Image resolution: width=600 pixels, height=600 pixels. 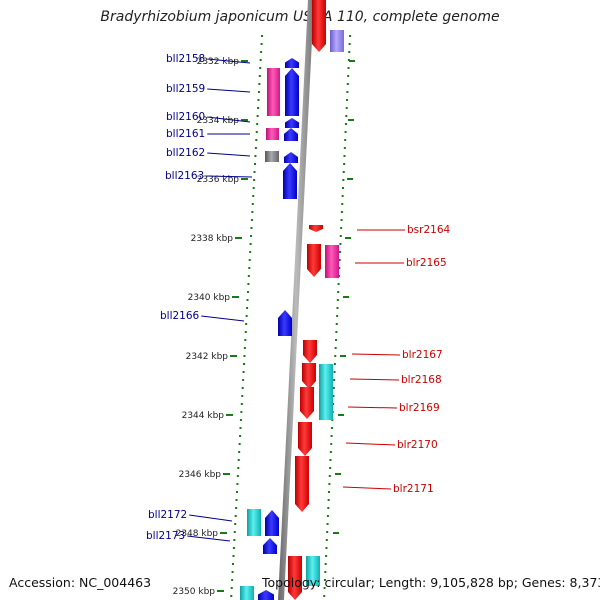 What do you see at coordinates (374, 379) in the screenshot?
I see `leader-line-blr2168` at bounding box center [374, 379].